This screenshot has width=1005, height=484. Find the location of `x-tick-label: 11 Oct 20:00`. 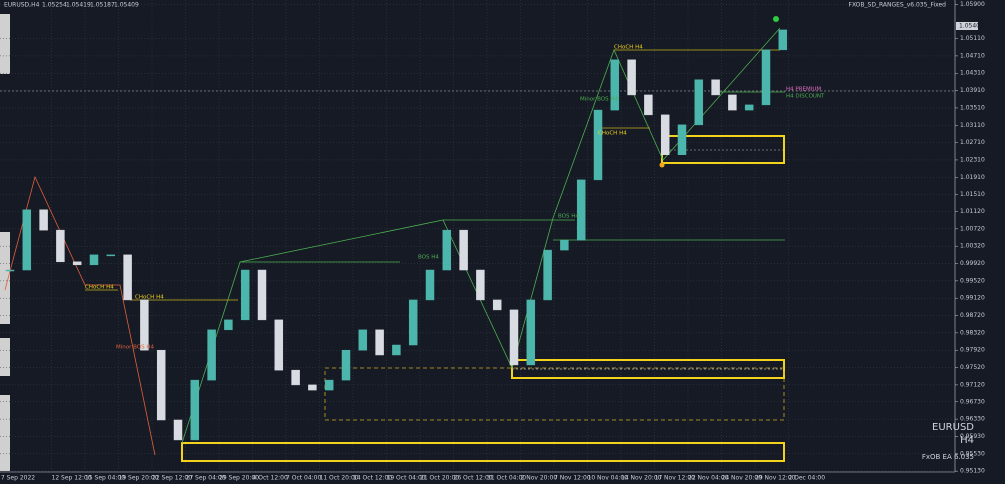

x-tick-label: 11 Oct 20:00 is located at coordinates (339, 478).